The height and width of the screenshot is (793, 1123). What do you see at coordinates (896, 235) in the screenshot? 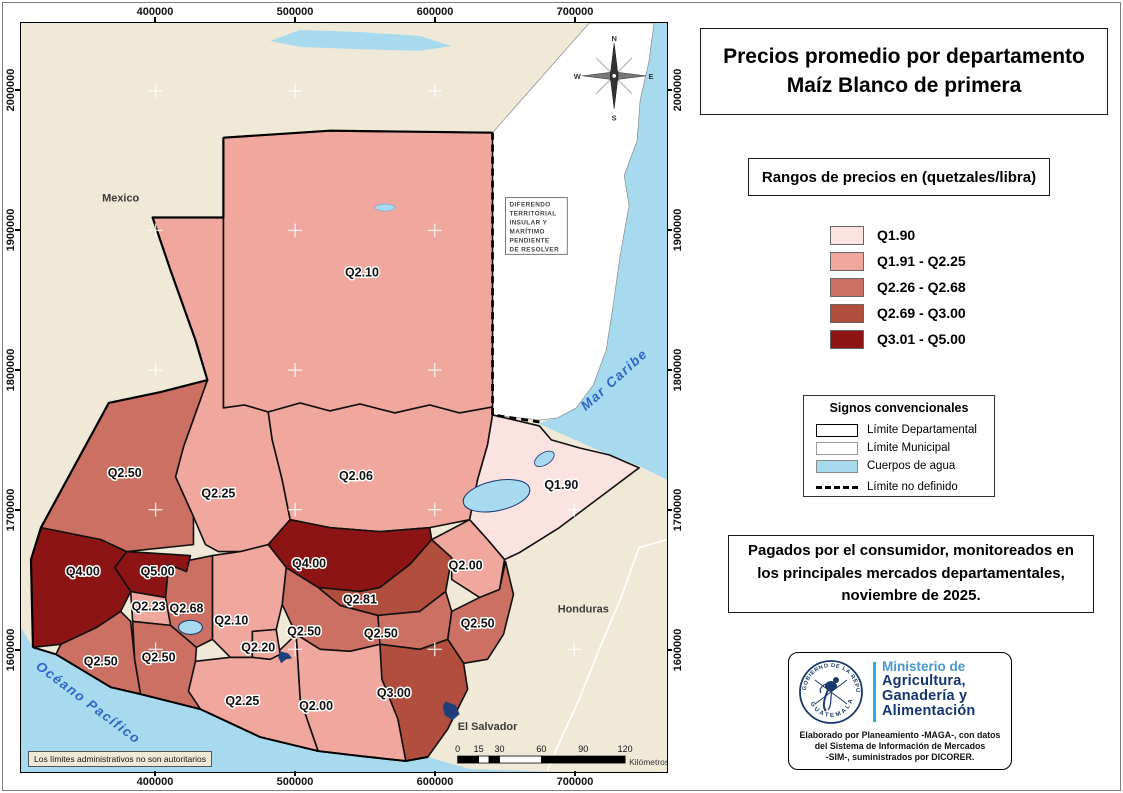
I see `legend-range-label: Q1.90` at bounding box center [896, 235].